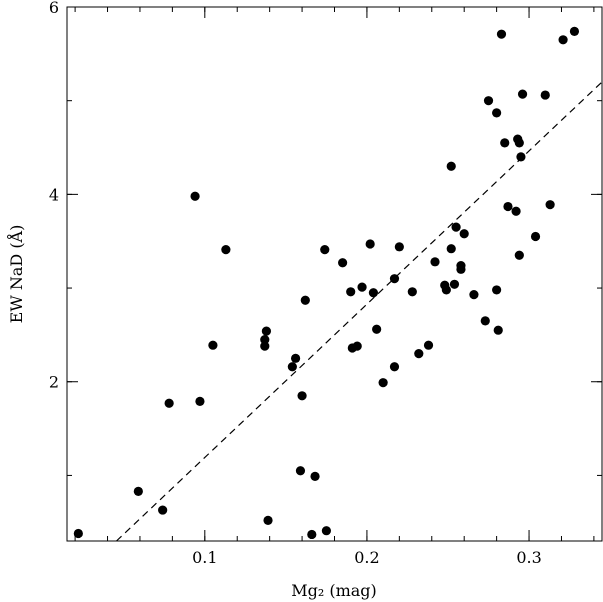 The height and width of the screenshot is (602, 603). I want to click on x-tick-label: 0.2, so click(366, 557).